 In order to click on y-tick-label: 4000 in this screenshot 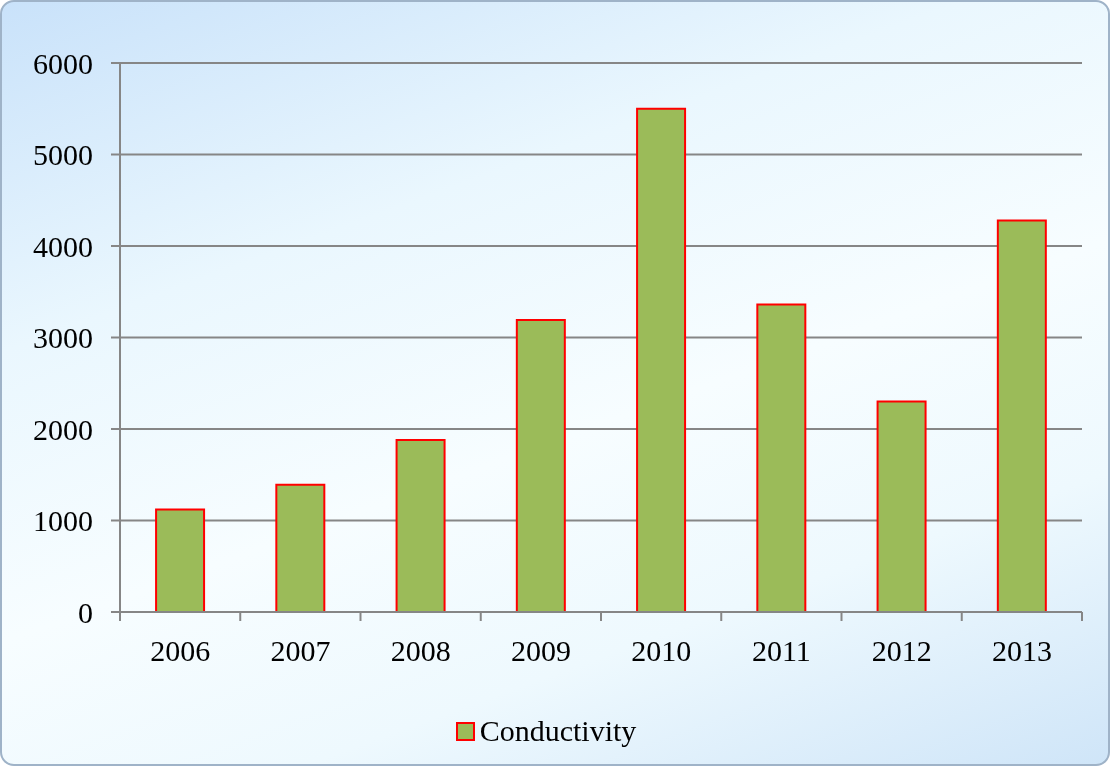, I will do `click(63, 246)`.